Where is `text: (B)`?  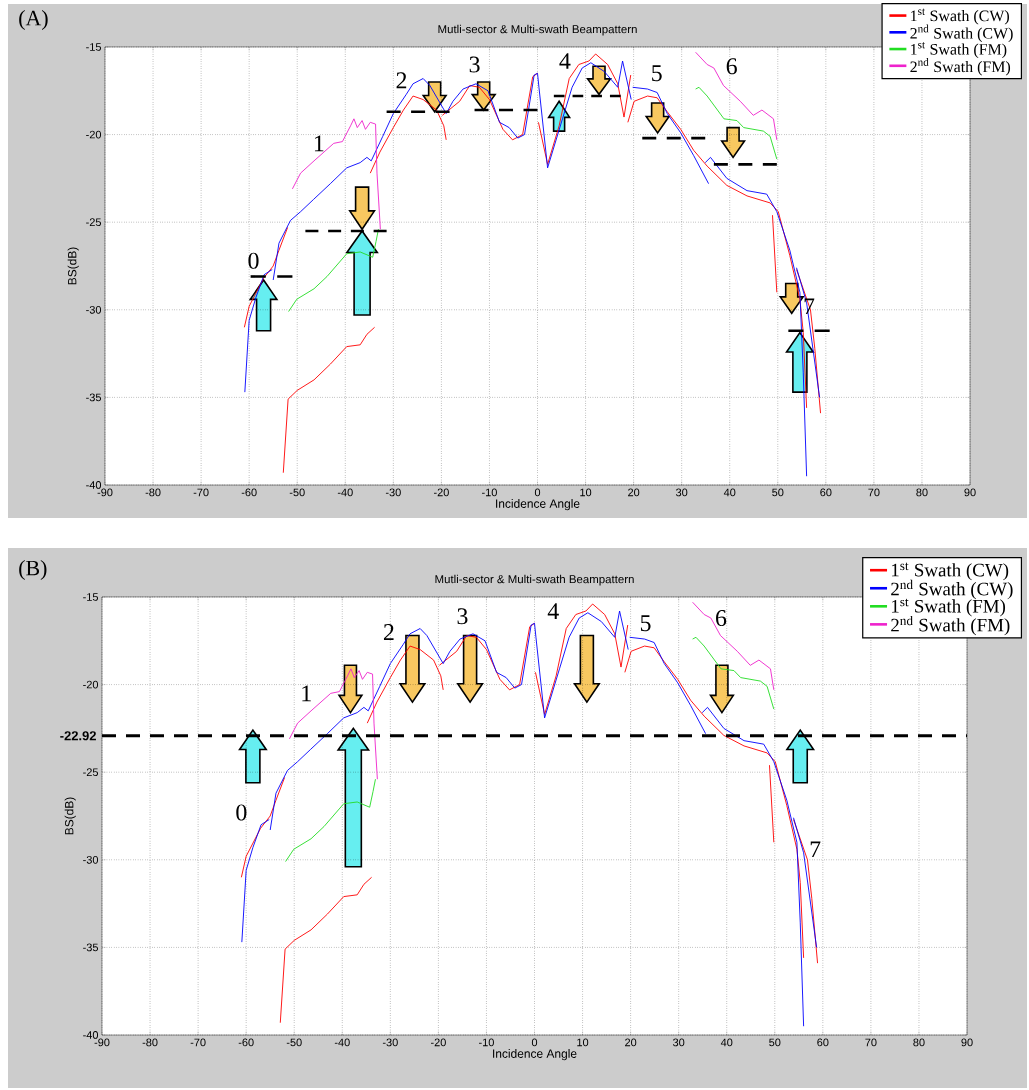 text: (B) is located at coordinates (33, 570).